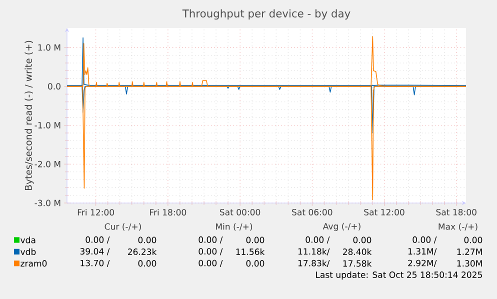  Describe the element at coordinates (399, 275) in the screenshot. I see `text: Last update: Sat Oct 25 18:50:14 2025` at that location.